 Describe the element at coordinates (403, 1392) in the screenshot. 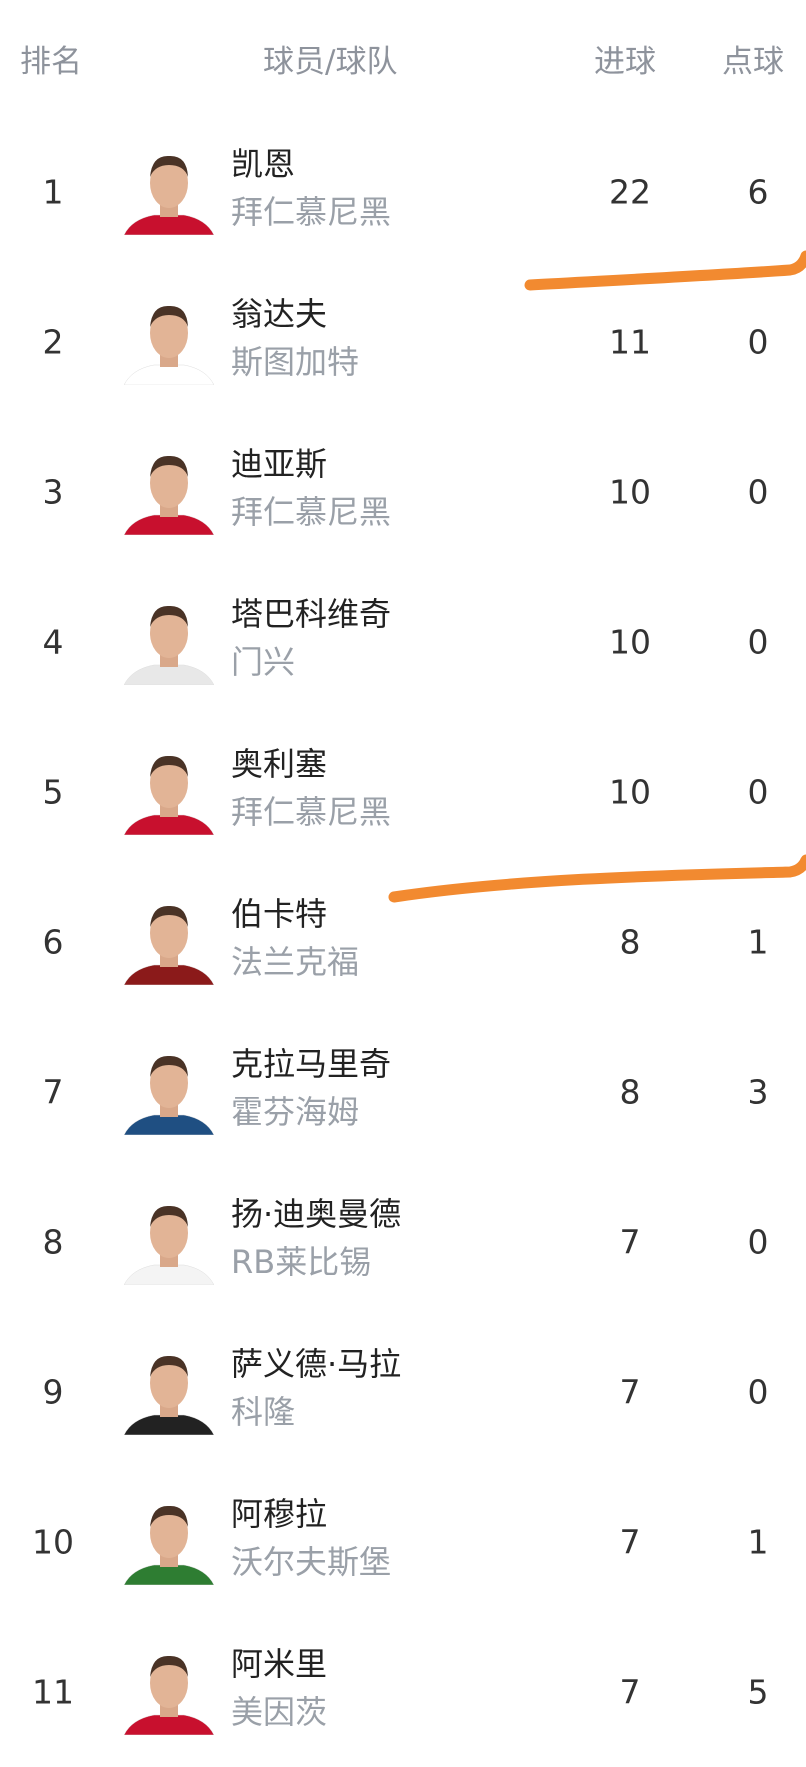

I see `table-row: 9 萨义德·马拉 科隆 7 0` at that location.